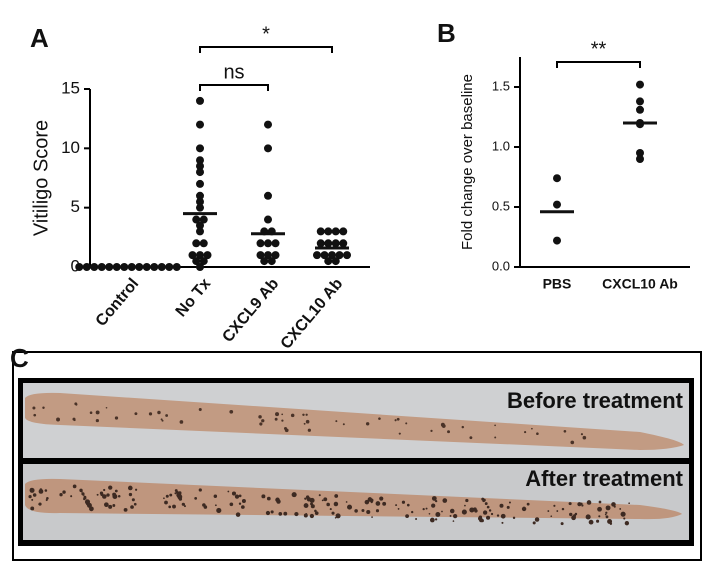 The width and height of the screenshot is (714, 574). Describe the element at coordinates (595, 400) in the screenshot. I see `photo-caption: Before treatment` at that location.